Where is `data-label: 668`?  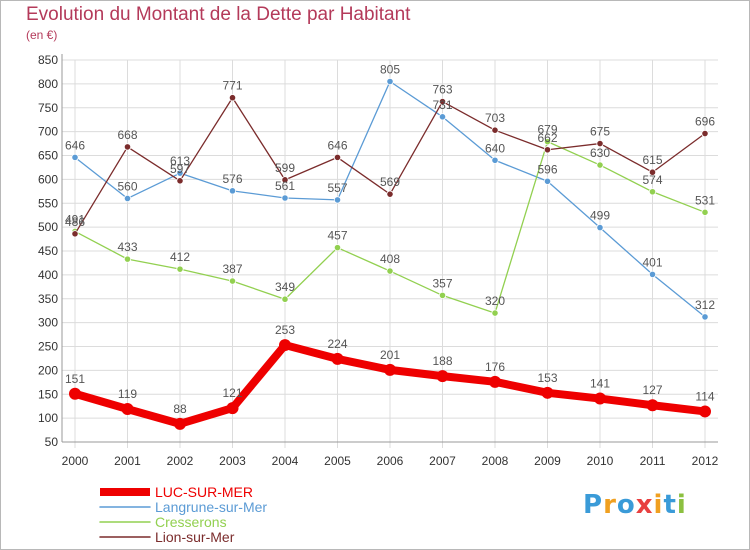
data-label: 668 is located at coordinates (127, 135).